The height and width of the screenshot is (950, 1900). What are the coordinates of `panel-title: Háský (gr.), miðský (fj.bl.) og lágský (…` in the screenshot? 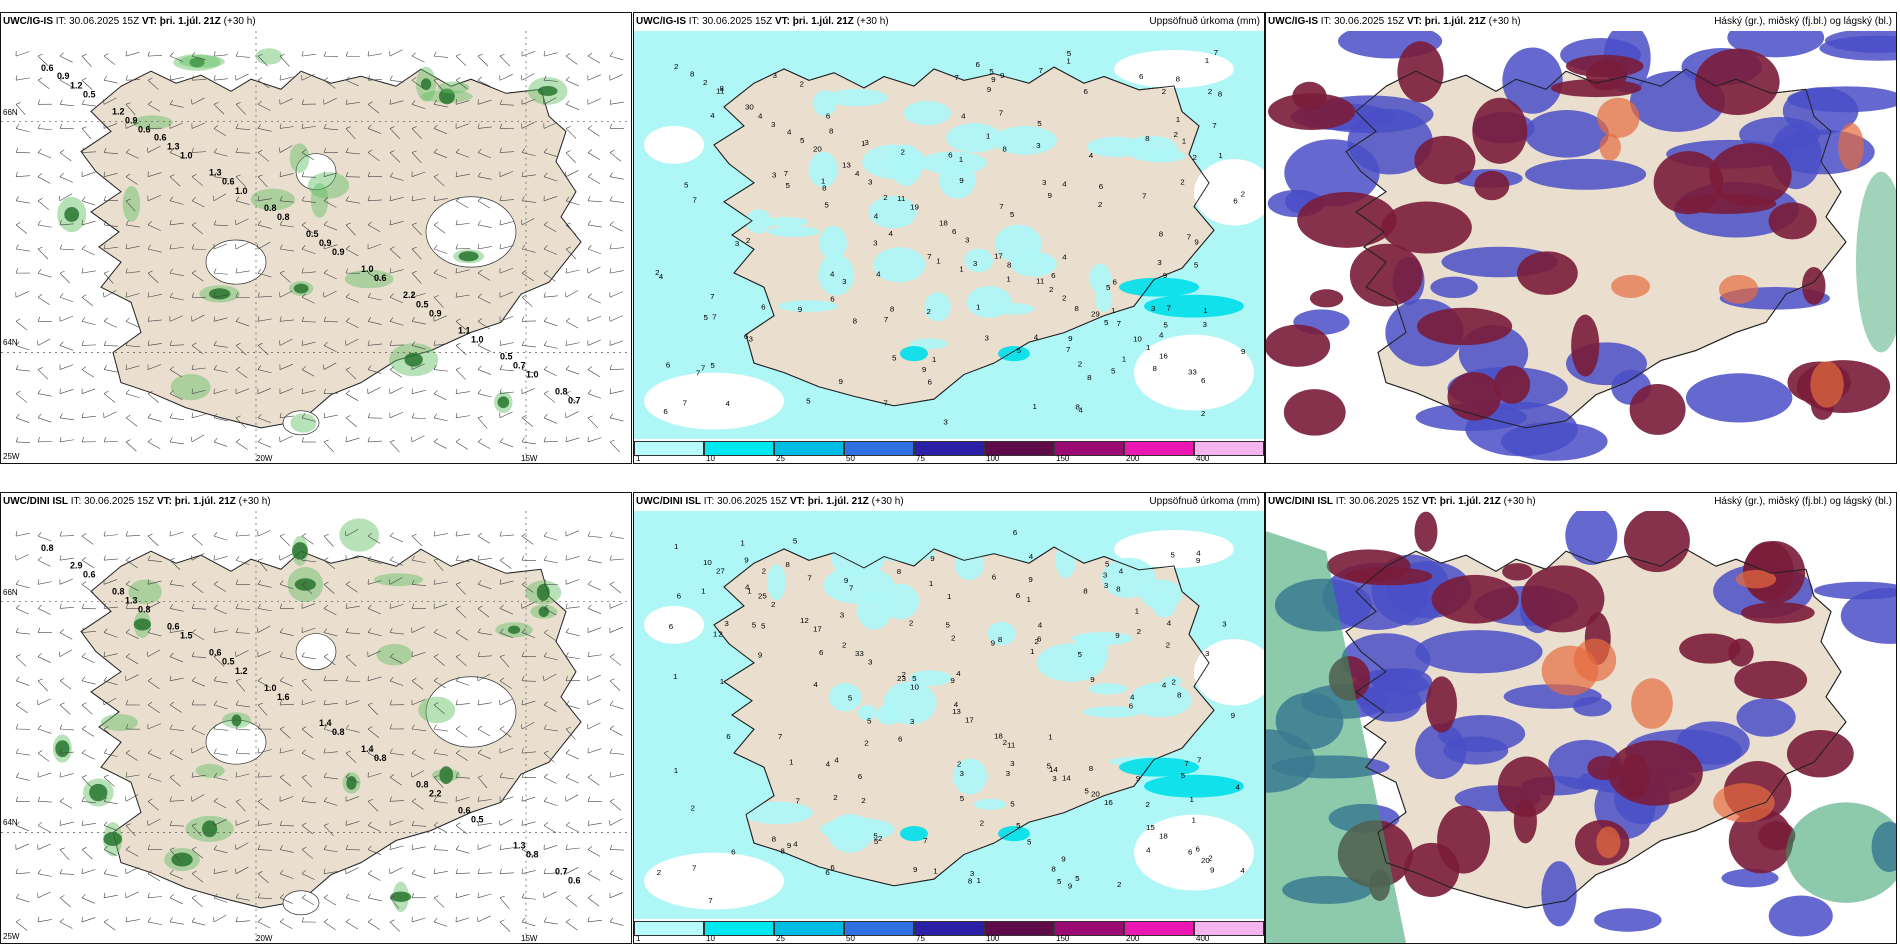 It's located at (1803, 21).